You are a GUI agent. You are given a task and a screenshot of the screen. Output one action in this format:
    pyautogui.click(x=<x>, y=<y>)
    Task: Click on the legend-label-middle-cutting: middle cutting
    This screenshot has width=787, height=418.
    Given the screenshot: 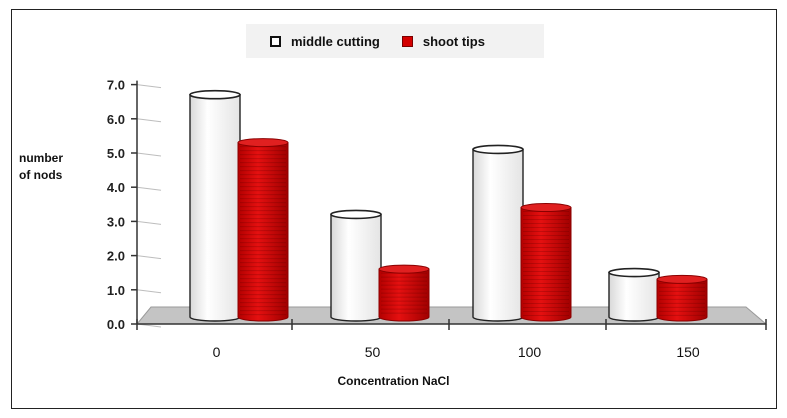 What is the action you would take?
    pyautogui.click(x=335, y=41)
    